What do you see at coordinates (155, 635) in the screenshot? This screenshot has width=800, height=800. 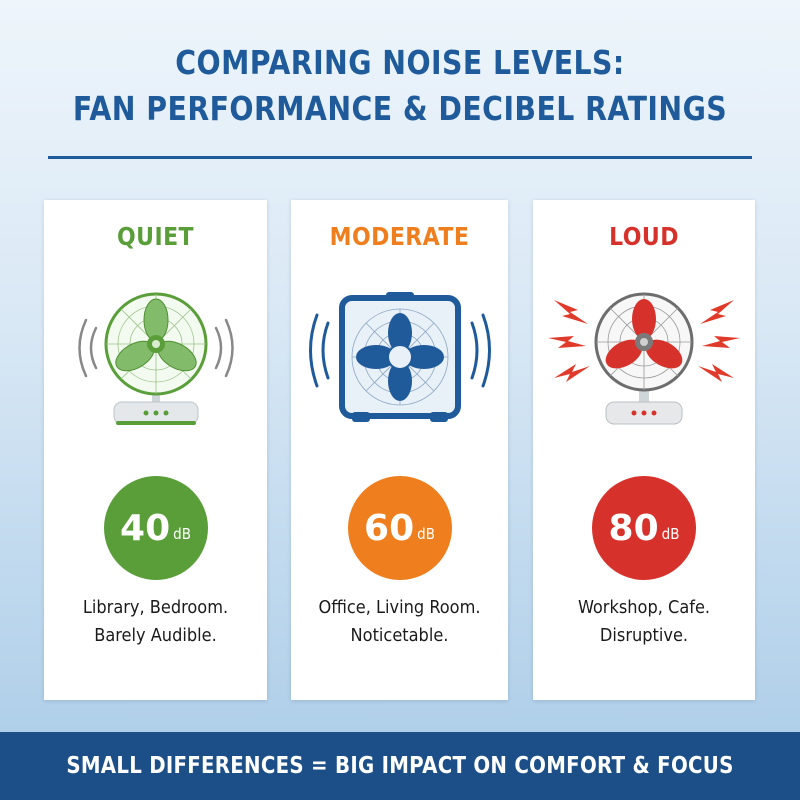 I see `description-line-2: Barely Audible.` at bounding box center [155, 635].